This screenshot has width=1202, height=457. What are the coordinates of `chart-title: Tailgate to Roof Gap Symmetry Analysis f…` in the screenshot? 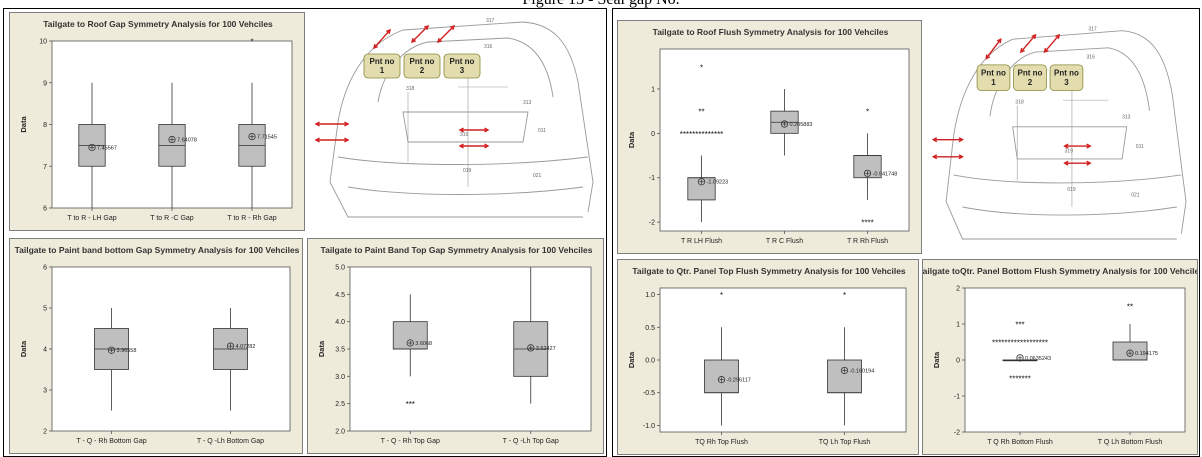 It's located at (158, 24).